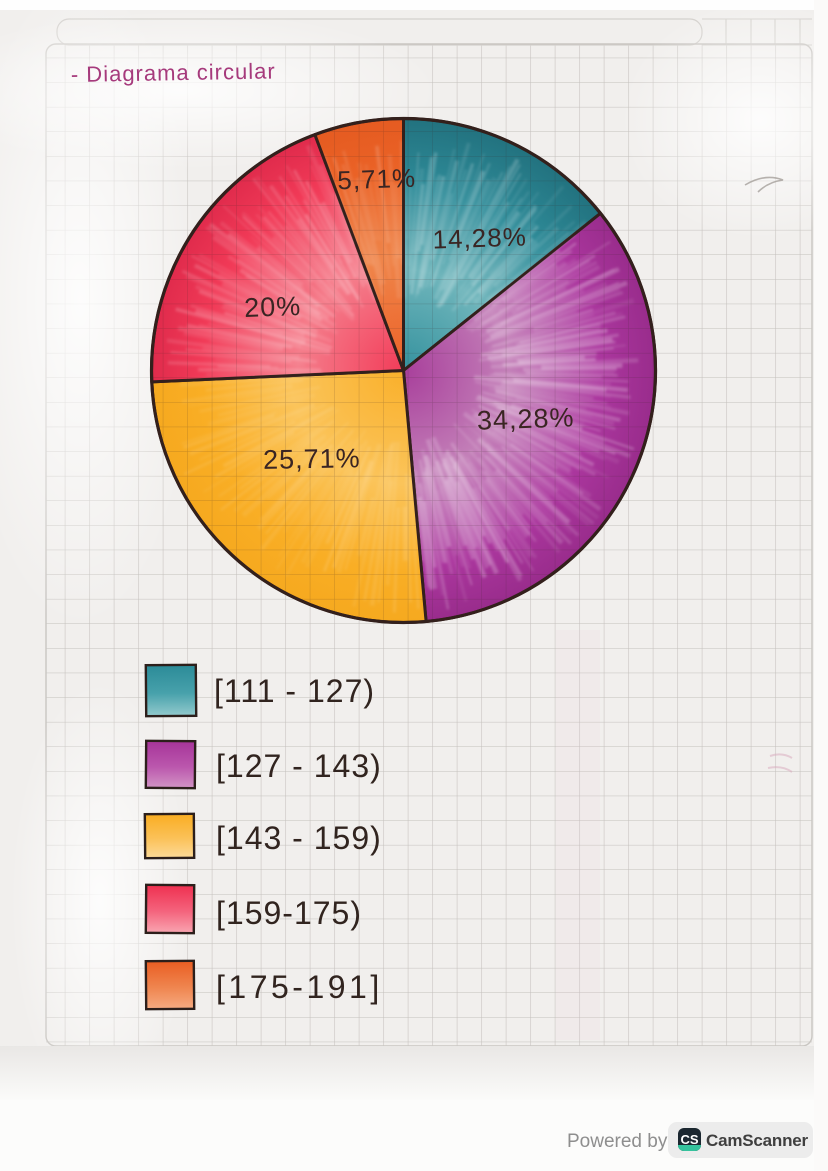  Describe the element at coordinates (299, 838) in the screenshot. I see `svg-text: [143 - 159)` at that location.